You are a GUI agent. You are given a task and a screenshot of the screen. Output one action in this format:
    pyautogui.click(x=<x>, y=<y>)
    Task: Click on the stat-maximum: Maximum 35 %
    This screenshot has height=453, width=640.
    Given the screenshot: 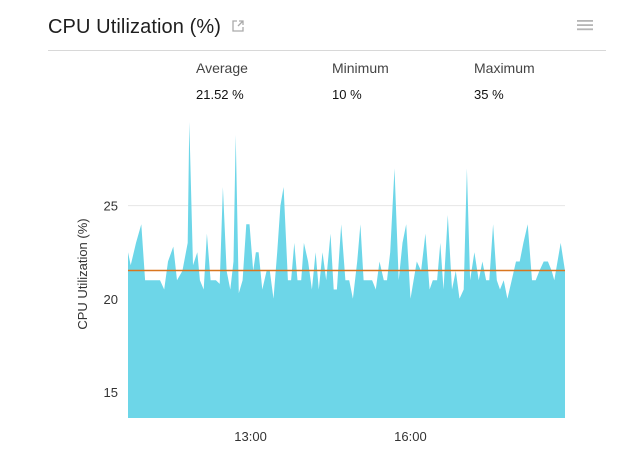 What is the action you would take?
    pyautogui.click(x=504, y=81)
    